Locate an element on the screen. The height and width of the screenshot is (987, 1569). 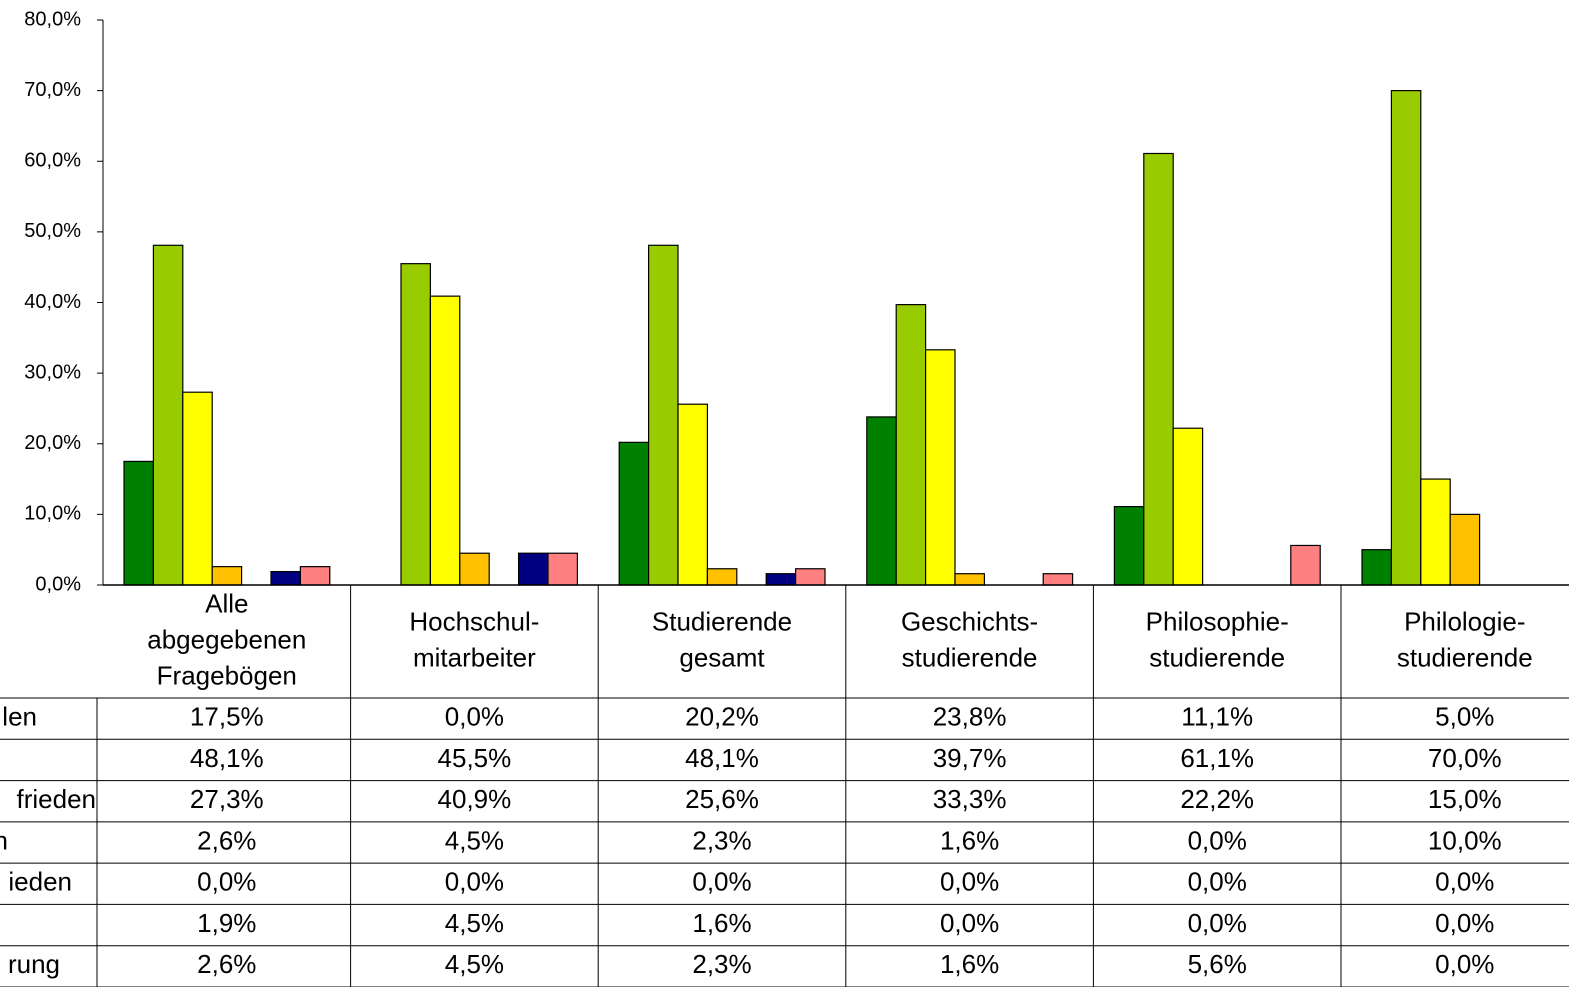
y-tick-label: 30,0% is located at coordinates (52, 372).